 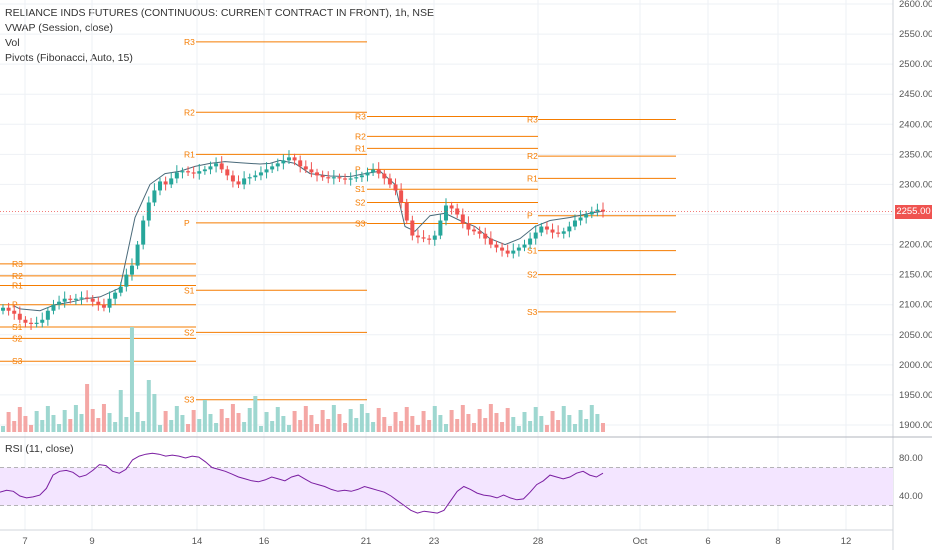 I want to click on vwap-indicator-label: VWAP (Session, close), so click(x=59, y=28).